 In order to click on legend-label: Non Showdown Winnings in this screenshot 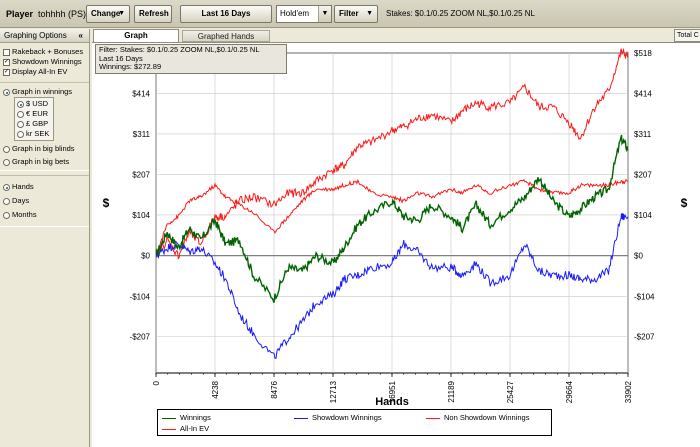, I will do `click(487, 417)`.